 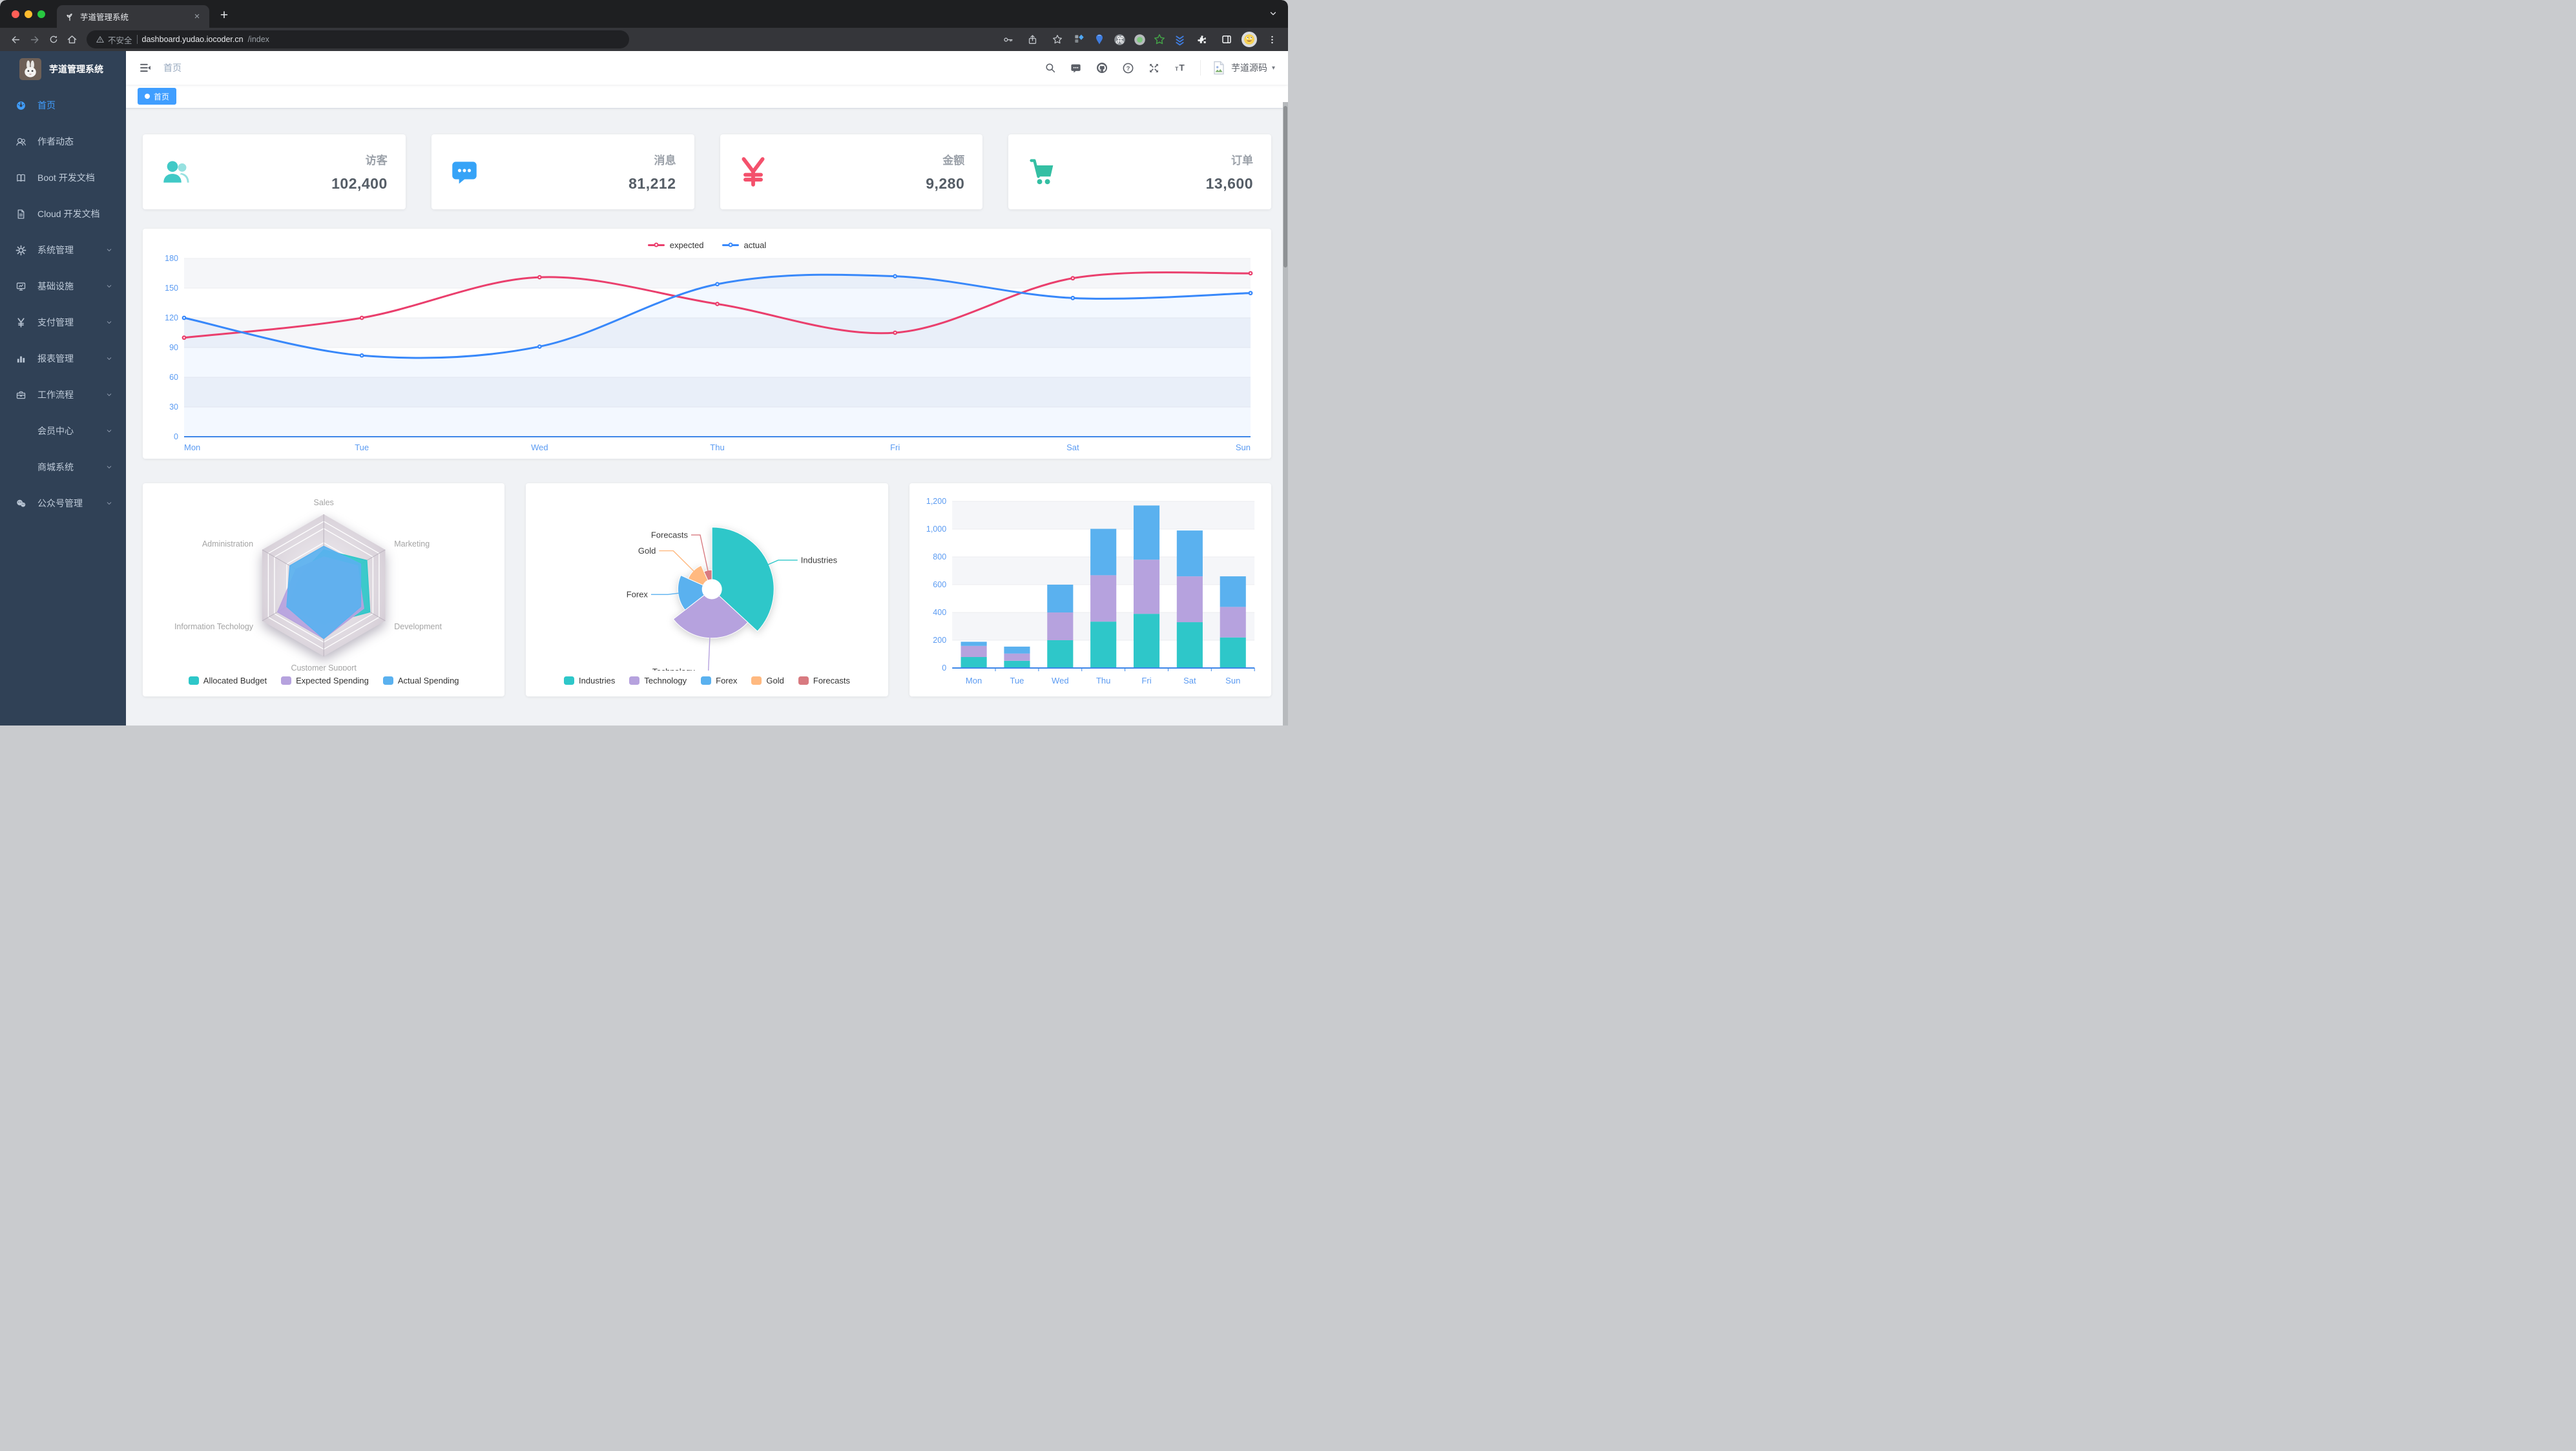 I want to click on sidebar-item-author-news: 作者动态, so click(x=63, y=141).